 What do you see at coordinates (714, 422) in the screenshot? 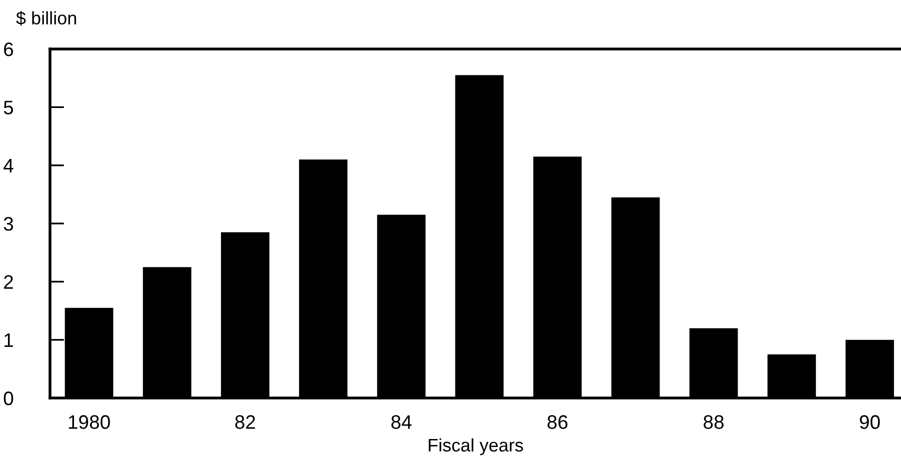
I see `x-tick-label: 88` at bounding box center [714, 422].